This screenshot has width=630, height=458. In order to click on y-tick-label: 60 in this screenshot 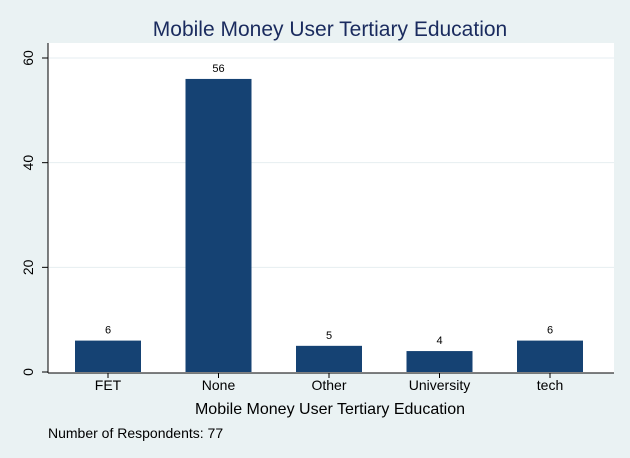, I will do `click(28, 58)`.